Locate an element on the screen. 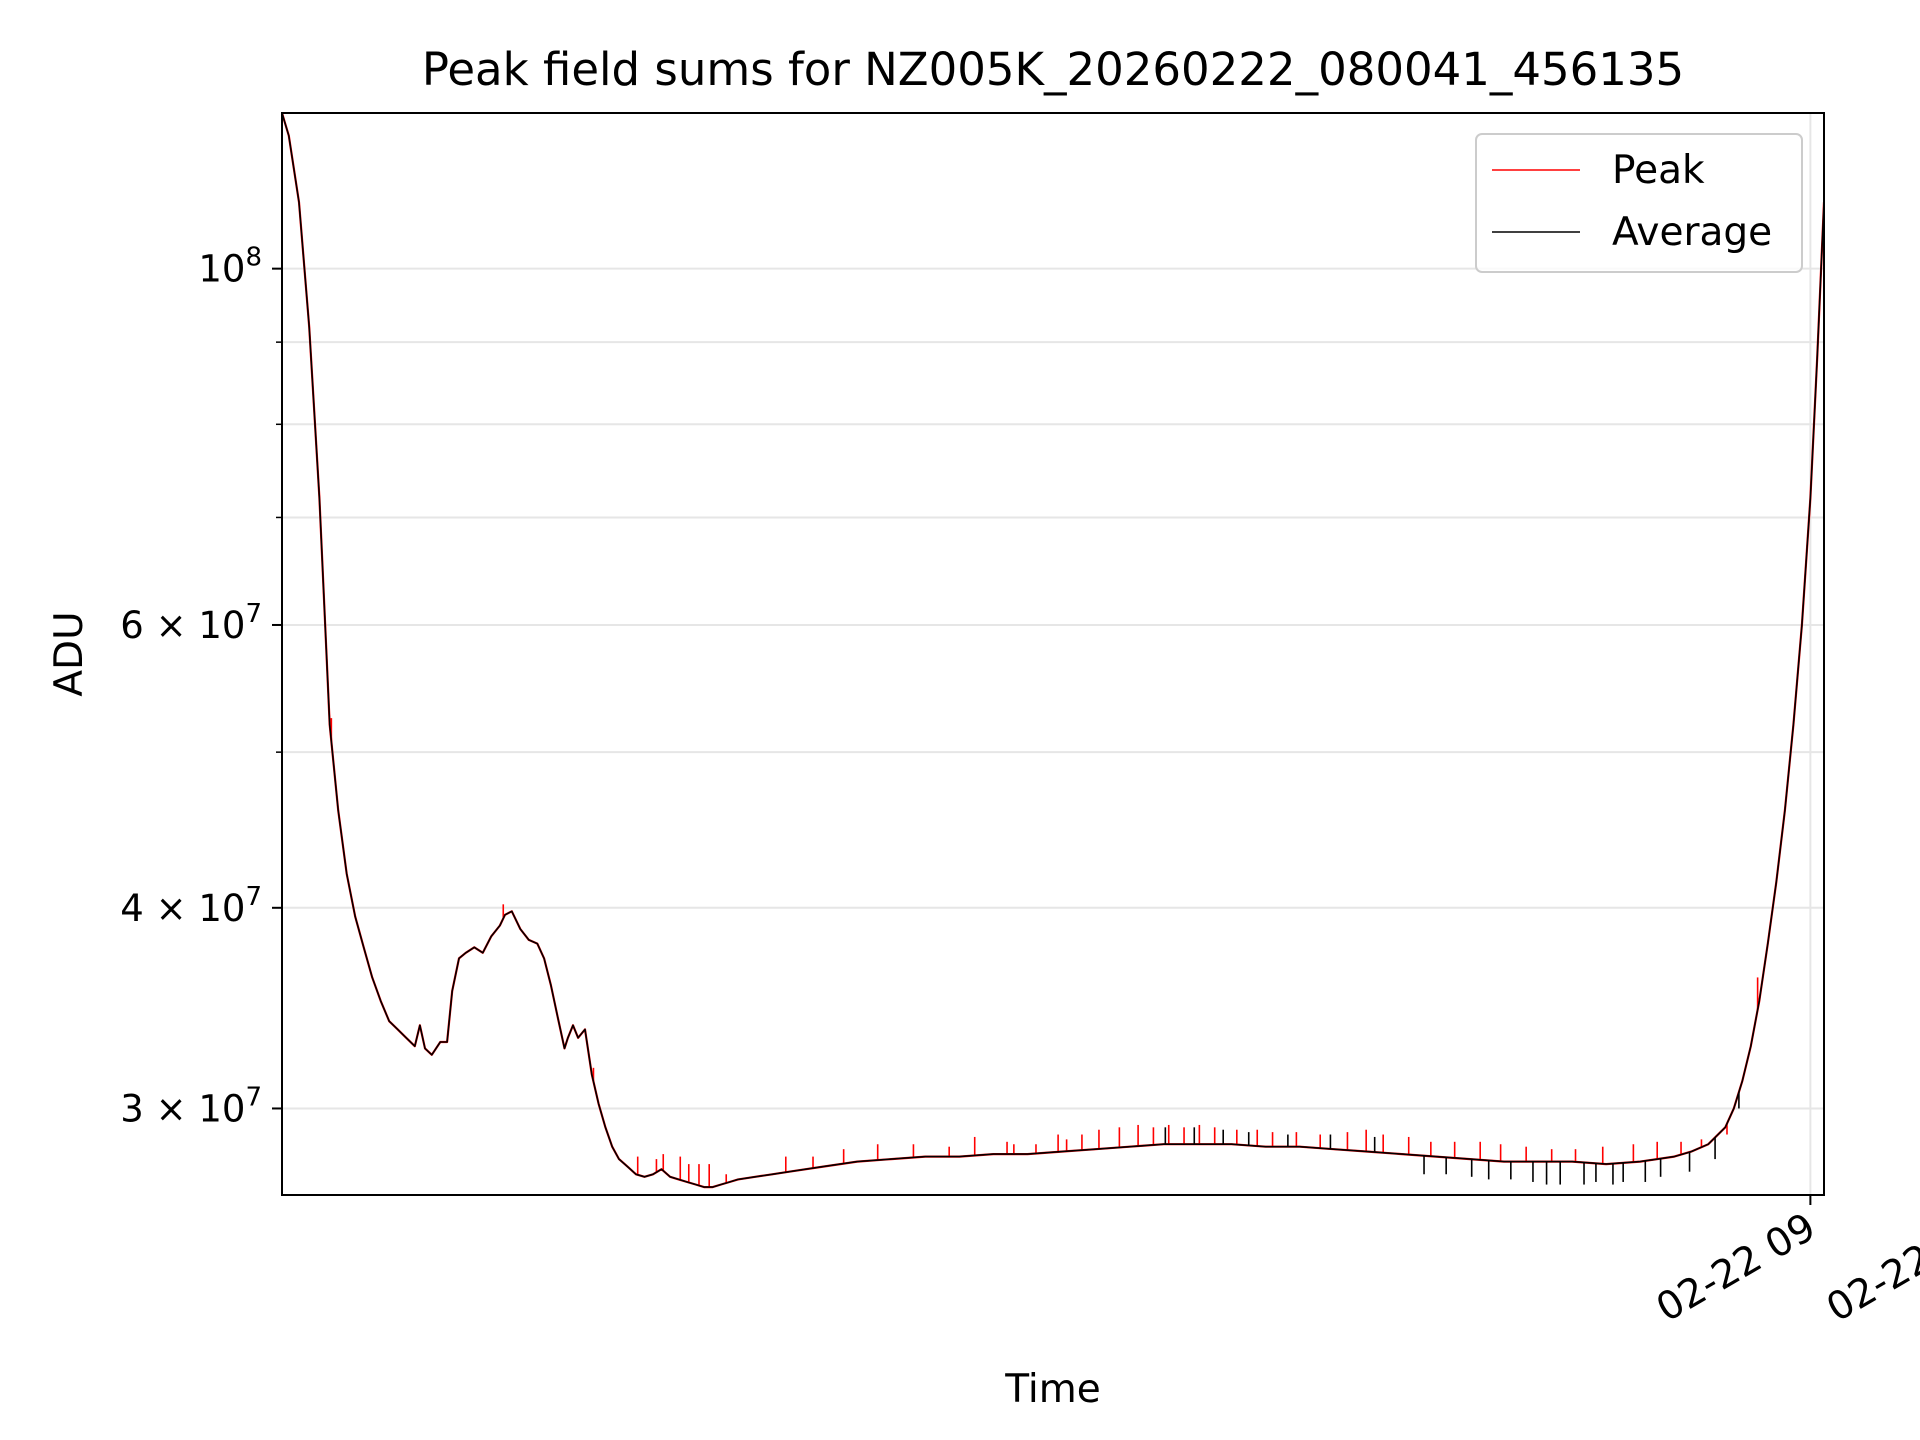 This screenshot has width=1920, height=1440. y-tick-mantissa: 3 is located at coordinates (137, 1108).